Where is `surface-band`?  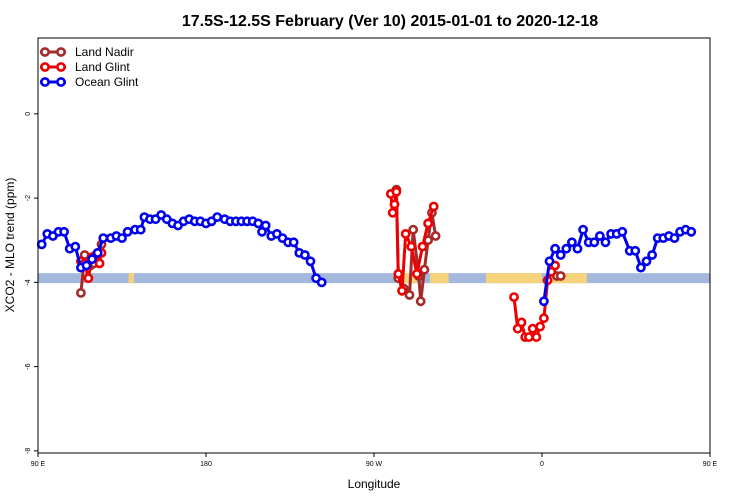 surface-band is located at coordinates (374, 278).